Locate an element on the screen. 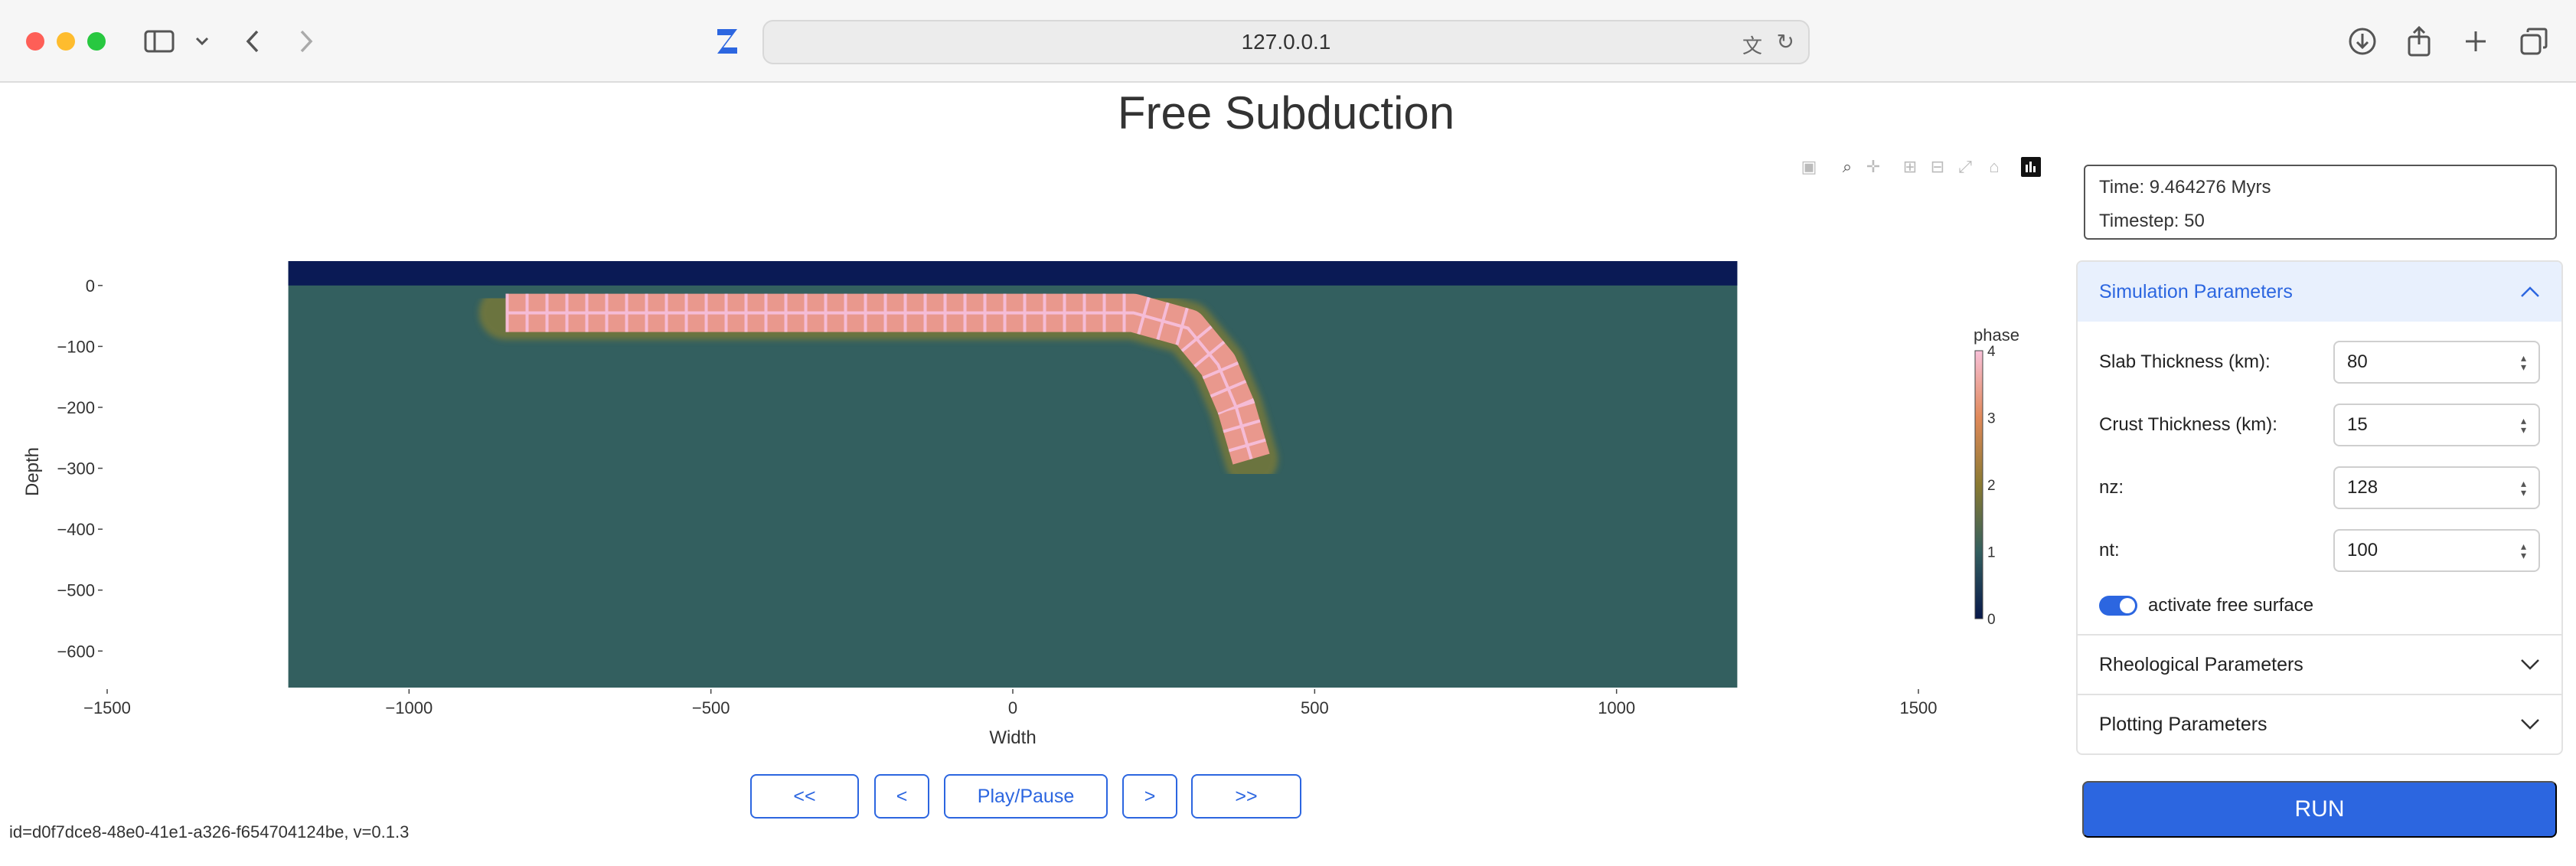 The height and width of the screenshot is (866, 2576). crust-thickness-label: Crust Thickness (km): is located at coordinates (2188, 424).